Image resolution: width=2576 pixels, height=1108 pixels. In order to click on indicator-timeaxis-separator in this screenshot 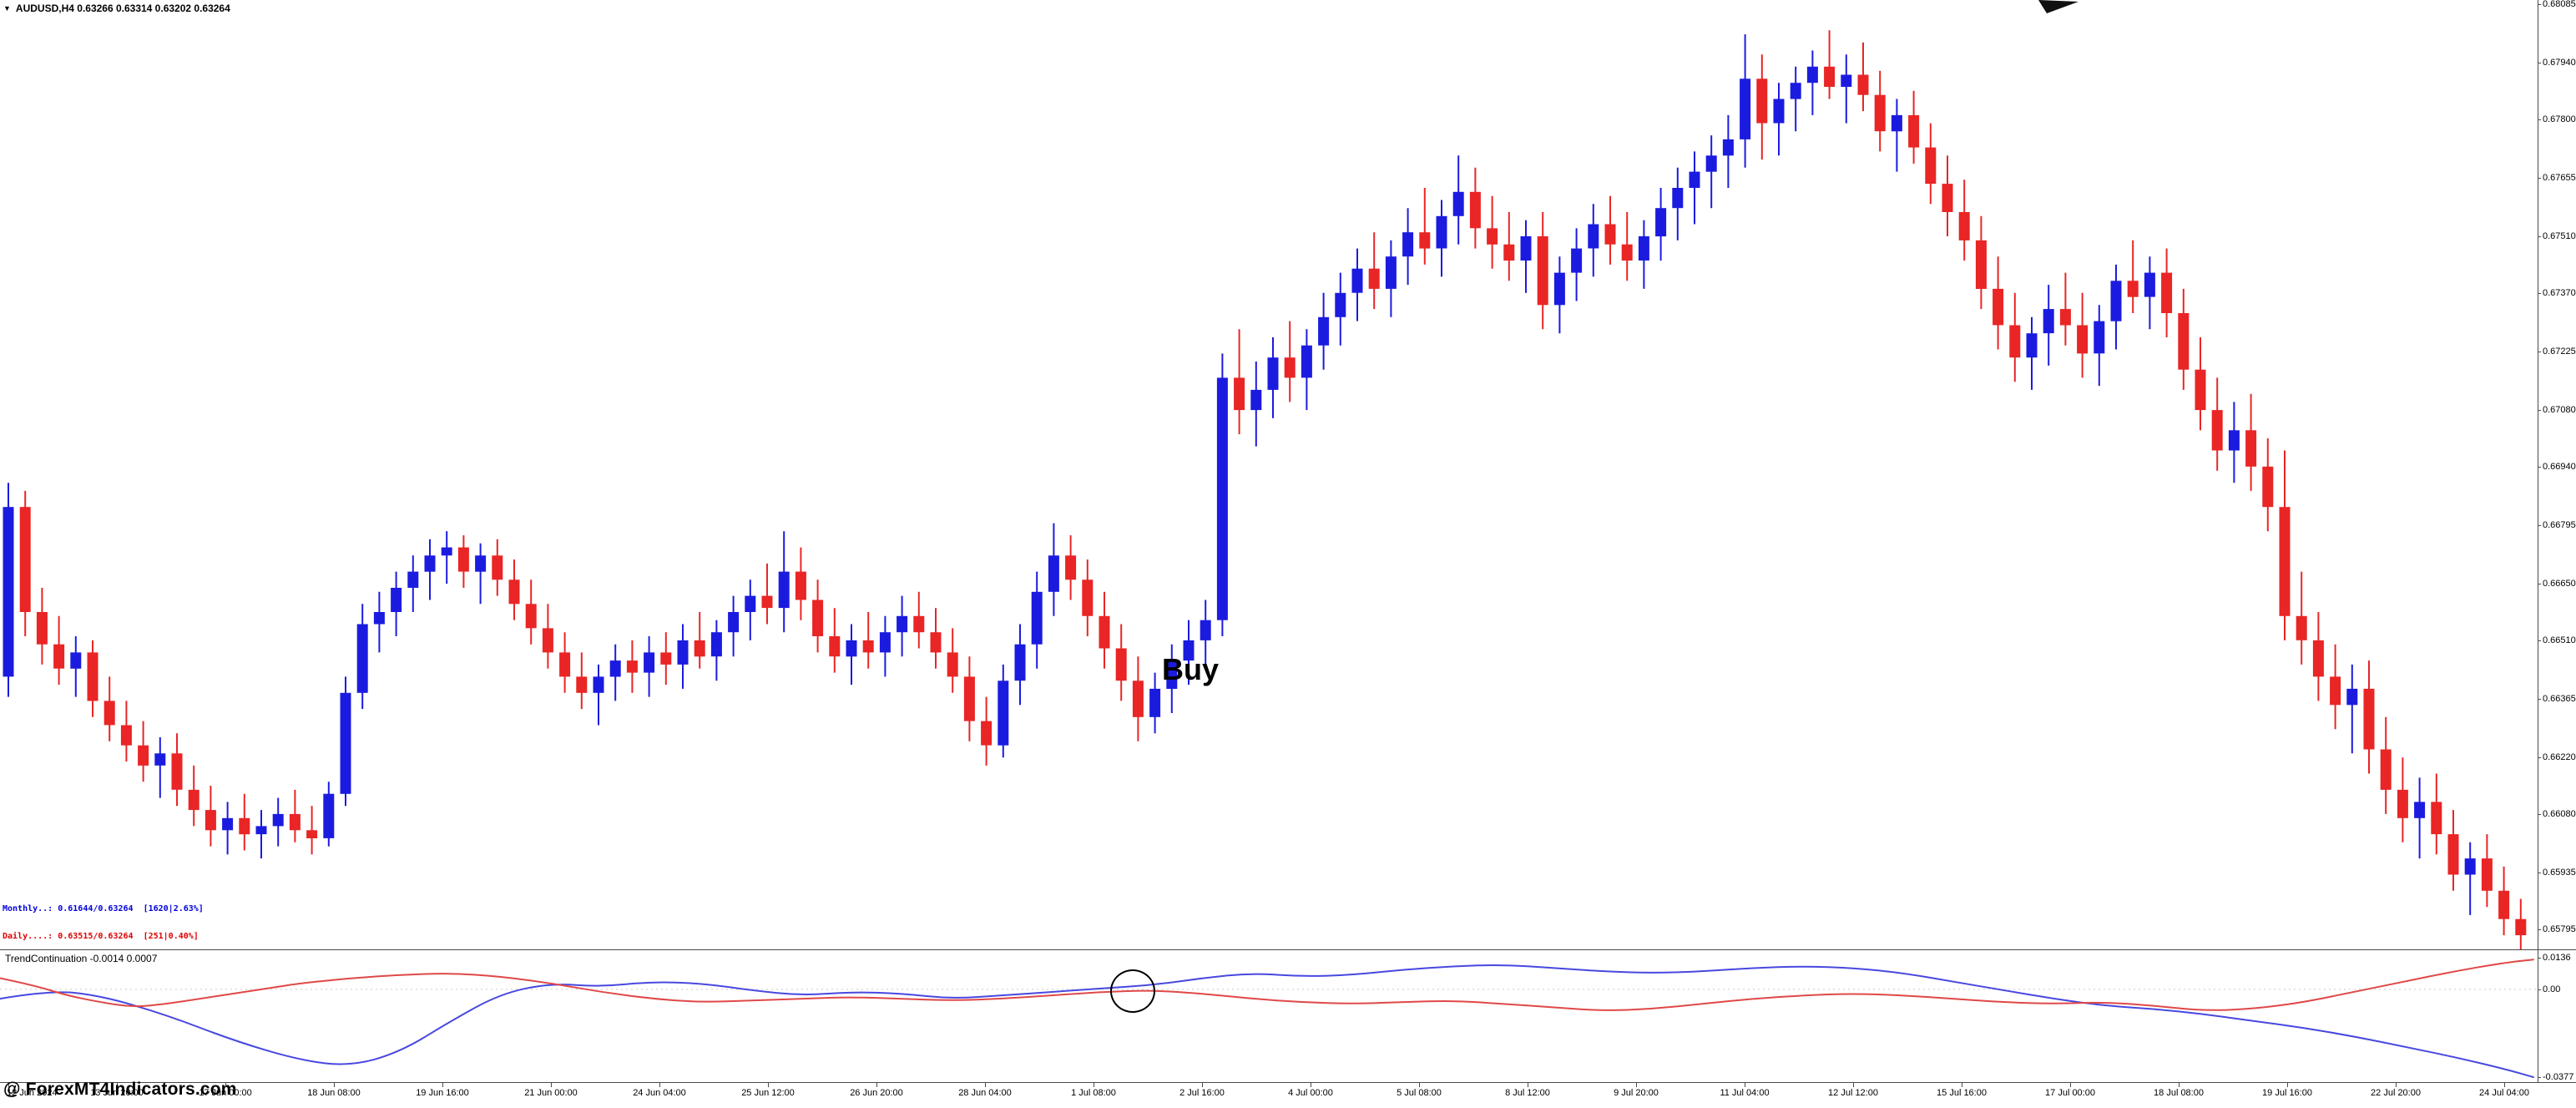, I will do `click(1288, 1082)`.